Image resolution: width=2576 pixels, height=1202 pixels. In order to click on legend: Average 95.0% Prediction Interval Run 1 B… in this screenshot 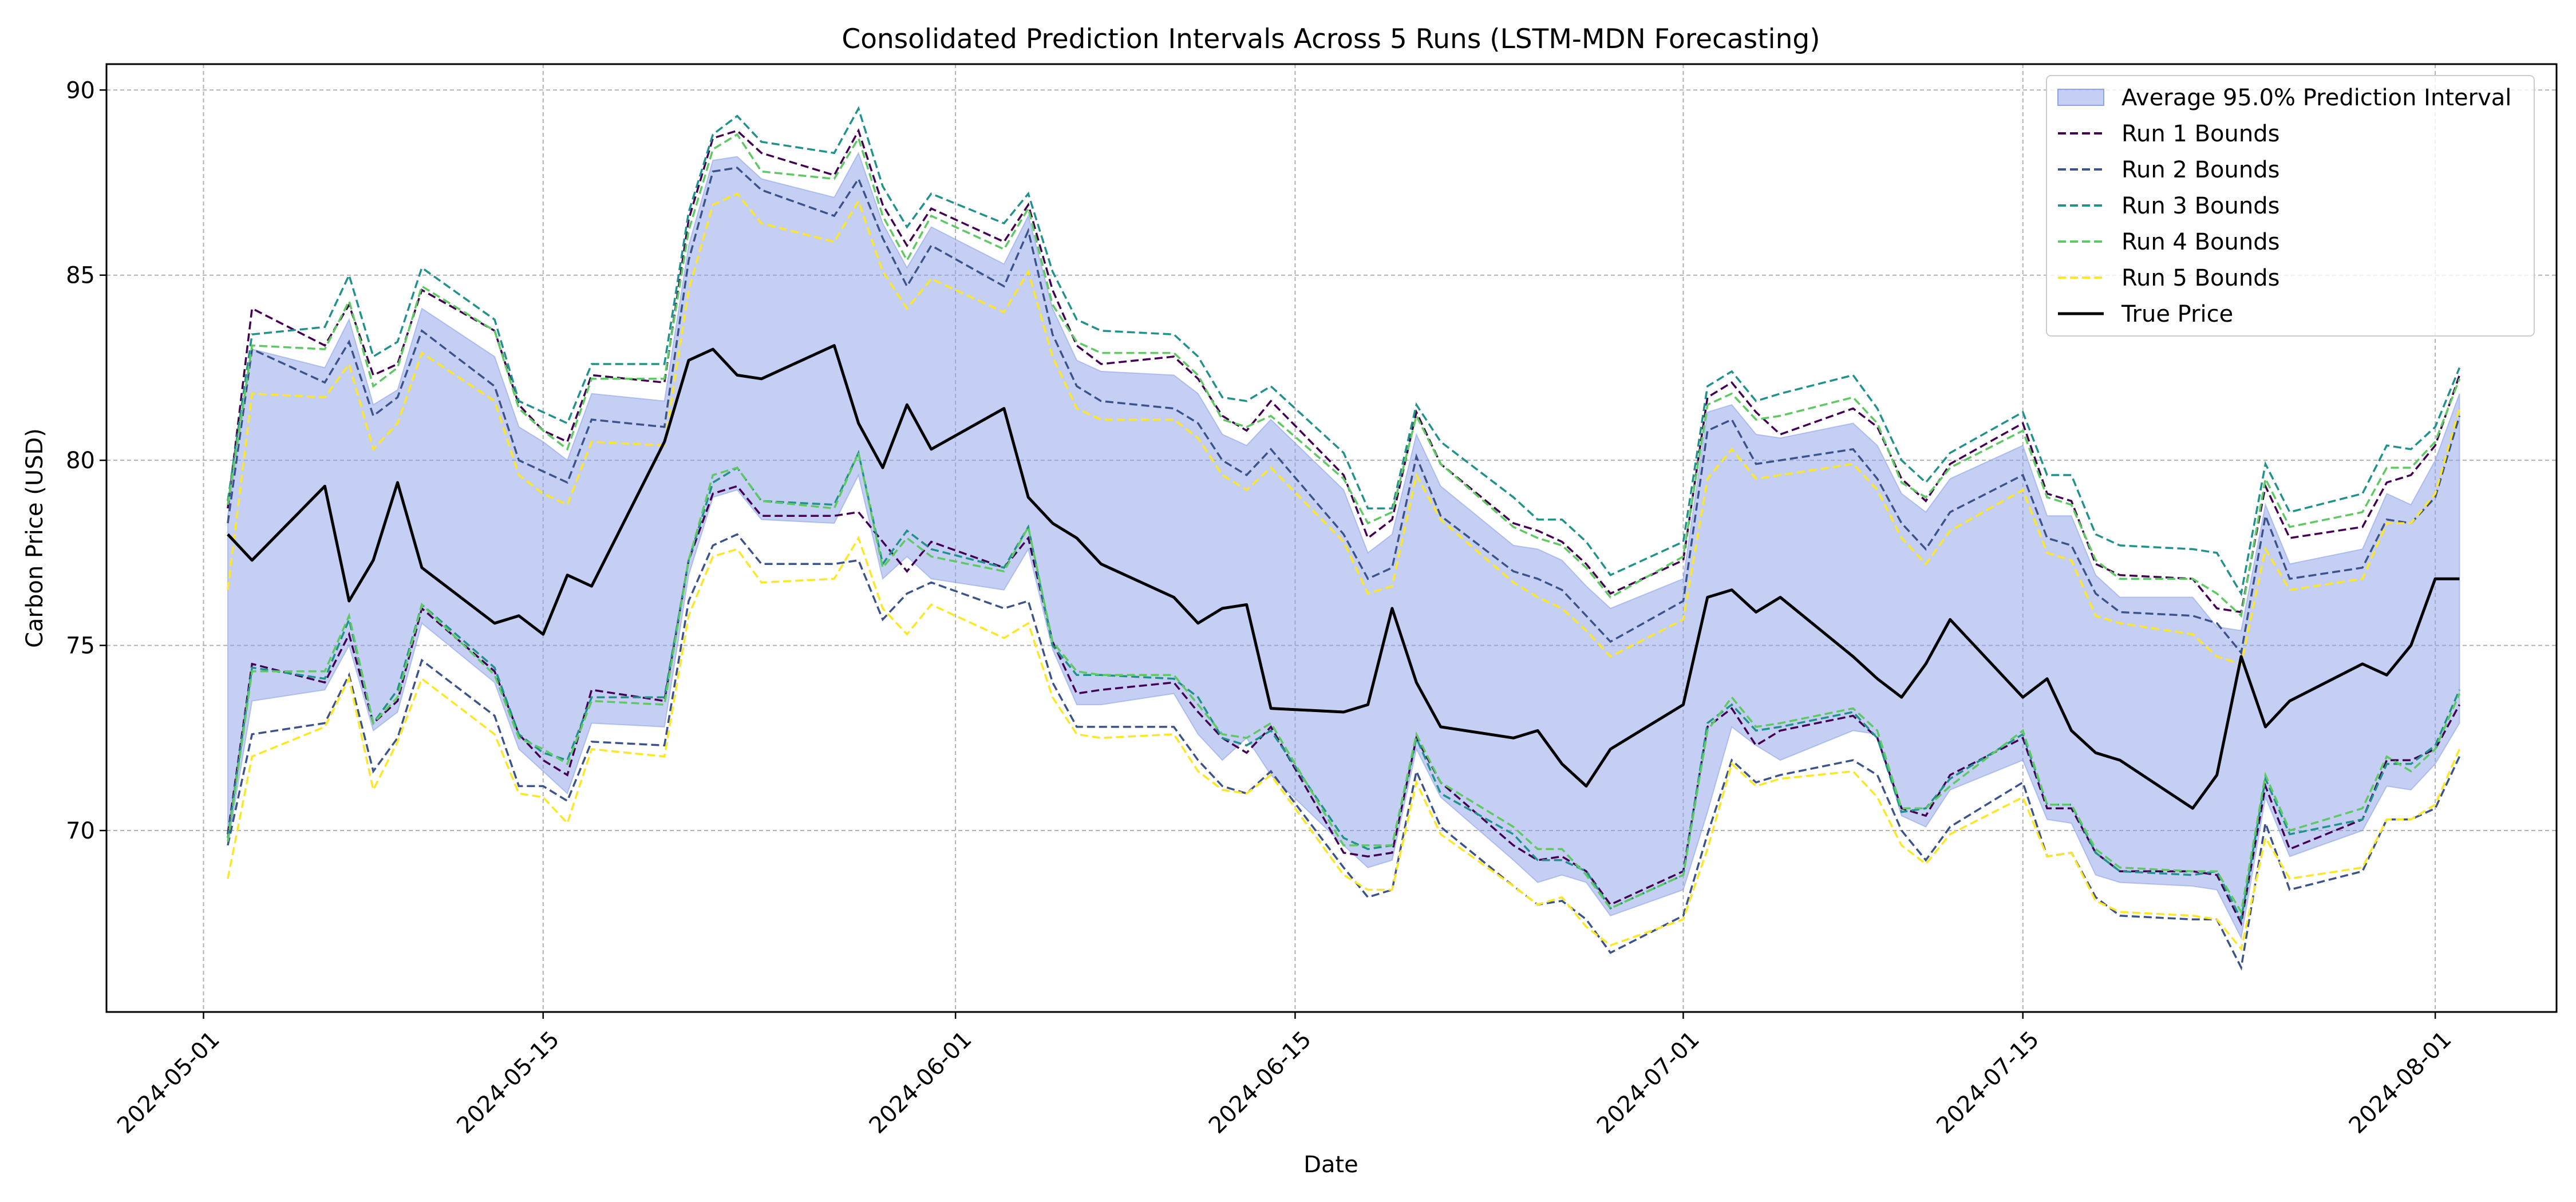, I will do `click(2290, 206)`.